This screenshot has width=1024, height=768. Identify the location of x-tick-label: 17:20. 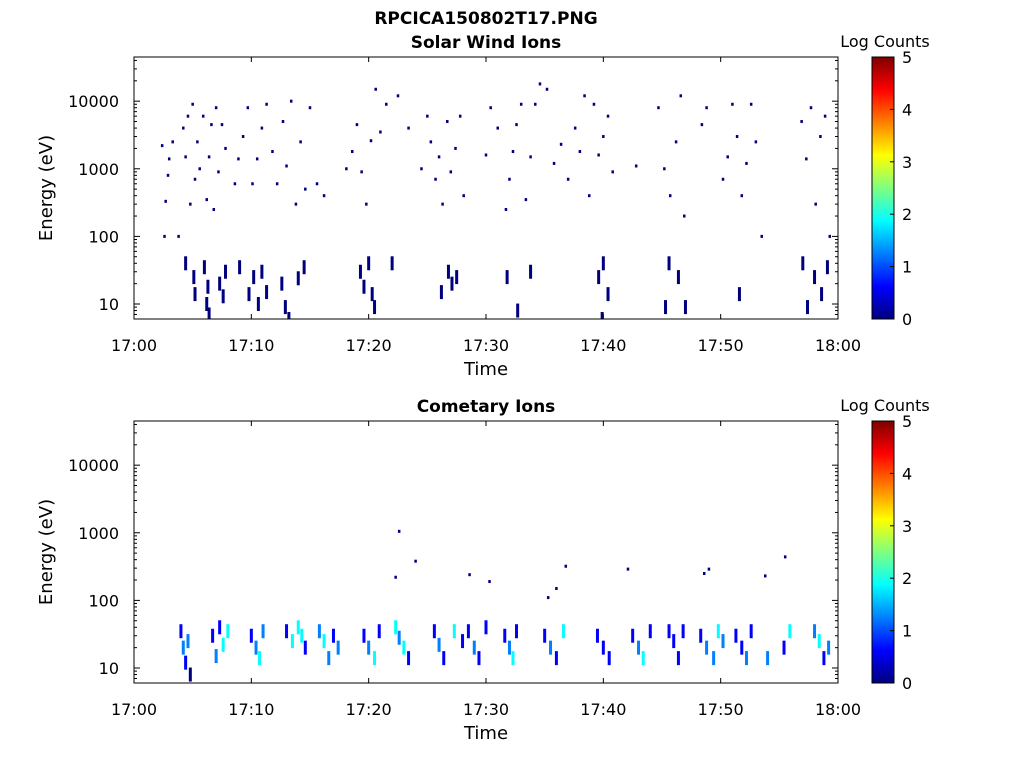
(369, 709).